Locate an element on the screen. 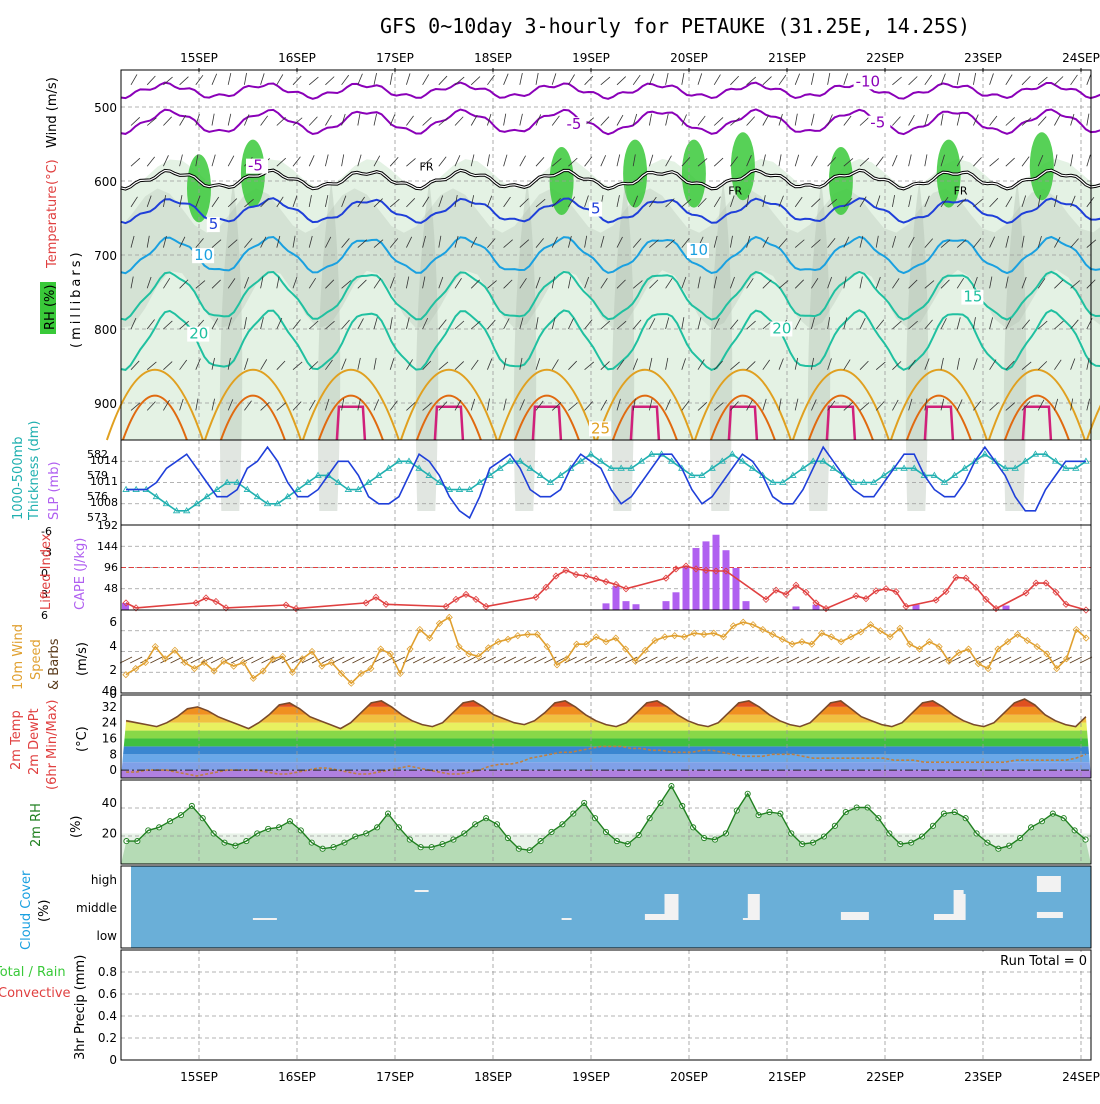  thickness-label-1: 1000-500mb is located at coordinates (18, 478).